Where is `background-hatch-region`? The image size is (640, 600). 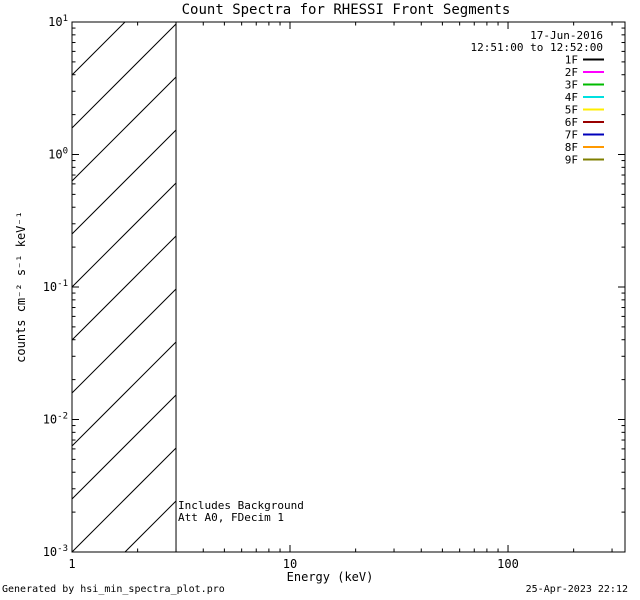
background-hatch-region is located at coordinates (124, 287).